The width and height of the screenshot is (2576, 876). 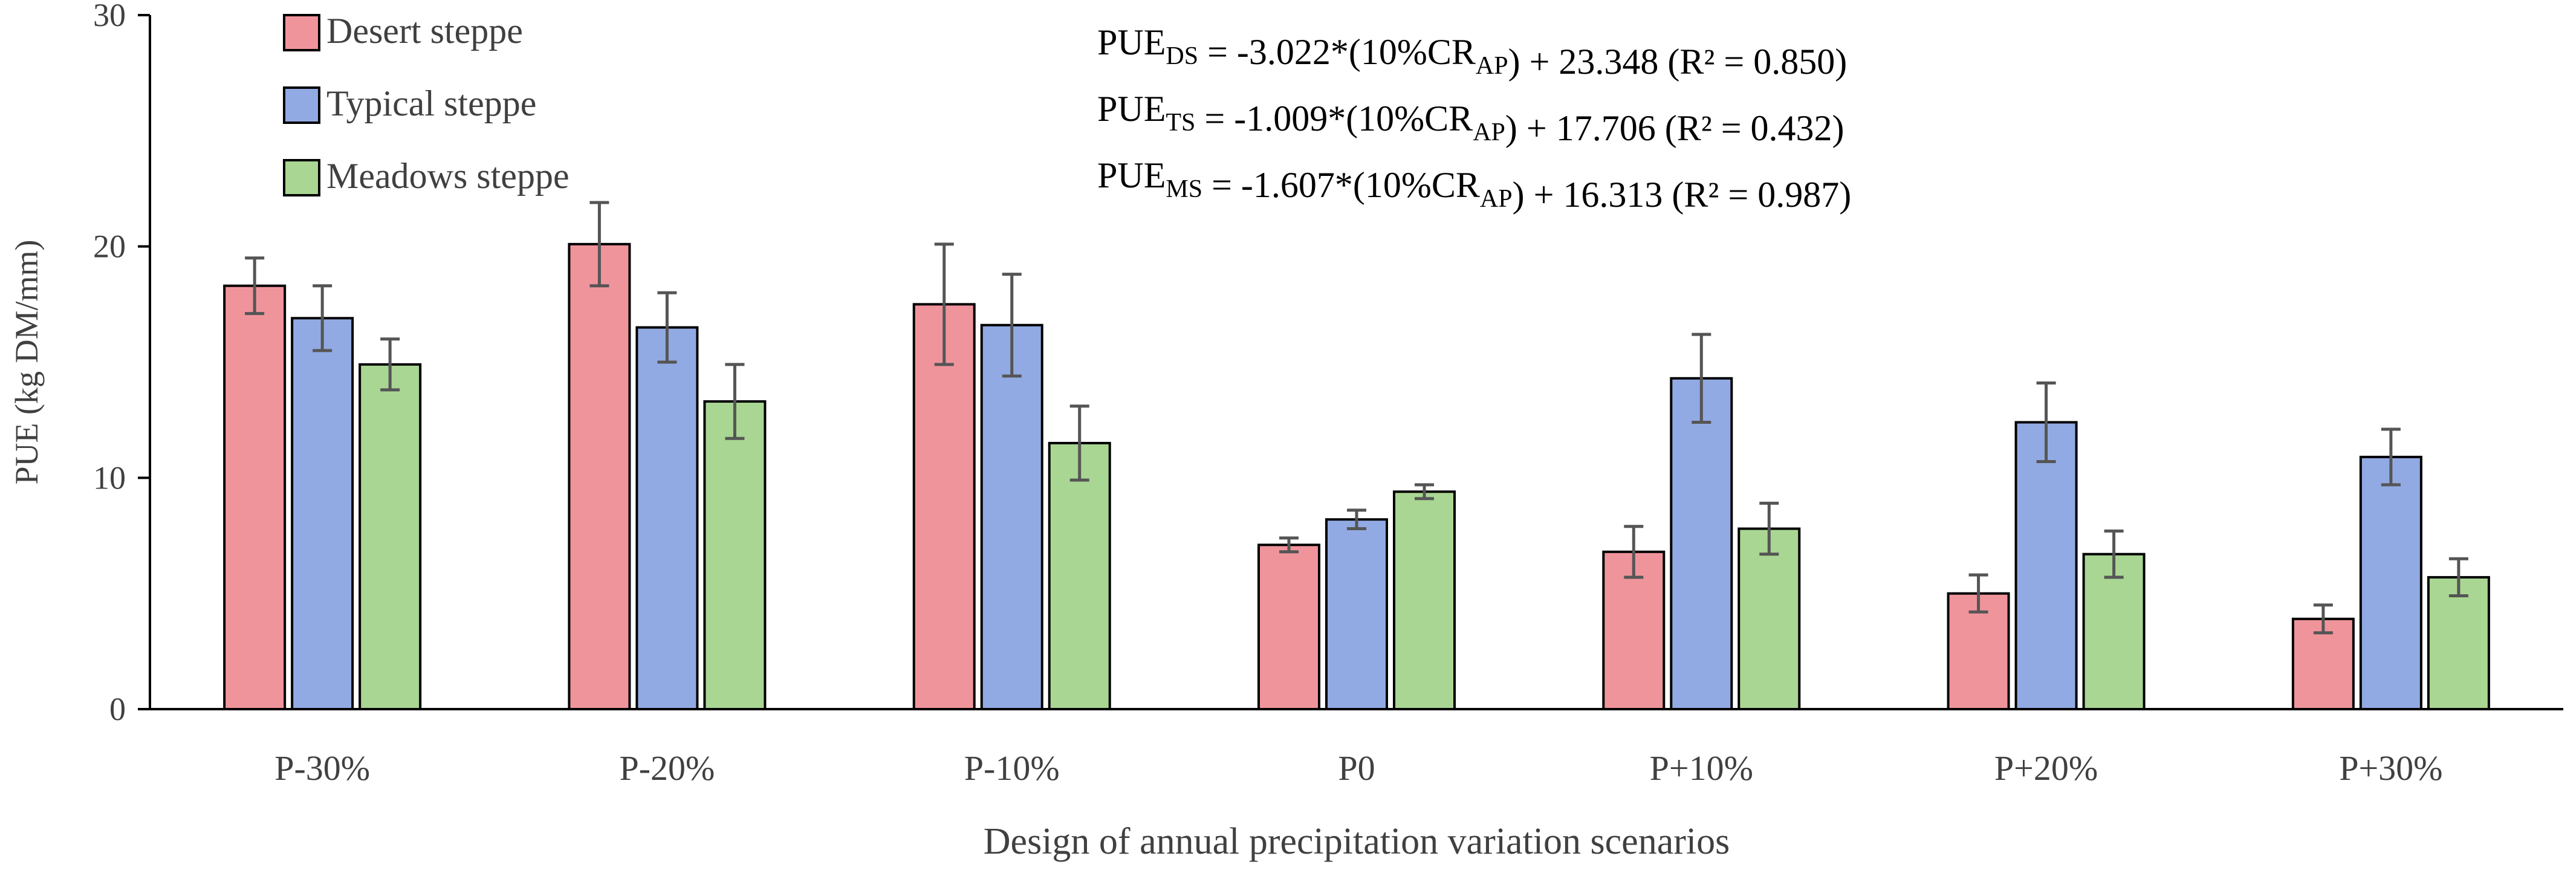 I want to click on x-tick-label: P0, so click(x=1357, y=768).